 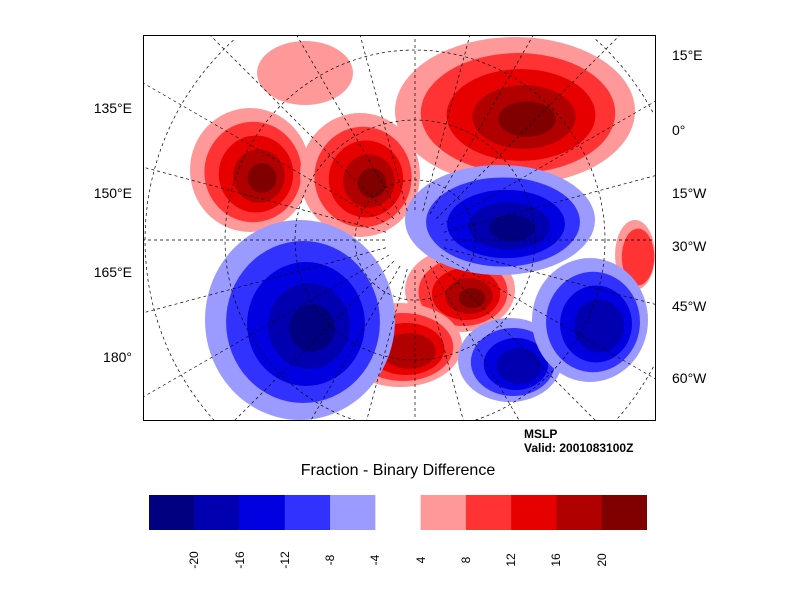 I want to click on colorbar, so click(x=398, y=512).